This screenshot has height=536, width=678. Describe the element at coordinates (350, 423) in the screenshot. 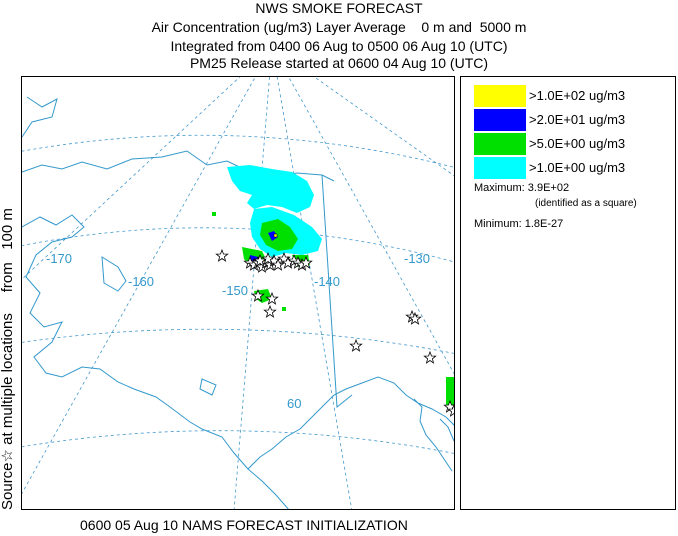

I see `gulf-coast` at that location.